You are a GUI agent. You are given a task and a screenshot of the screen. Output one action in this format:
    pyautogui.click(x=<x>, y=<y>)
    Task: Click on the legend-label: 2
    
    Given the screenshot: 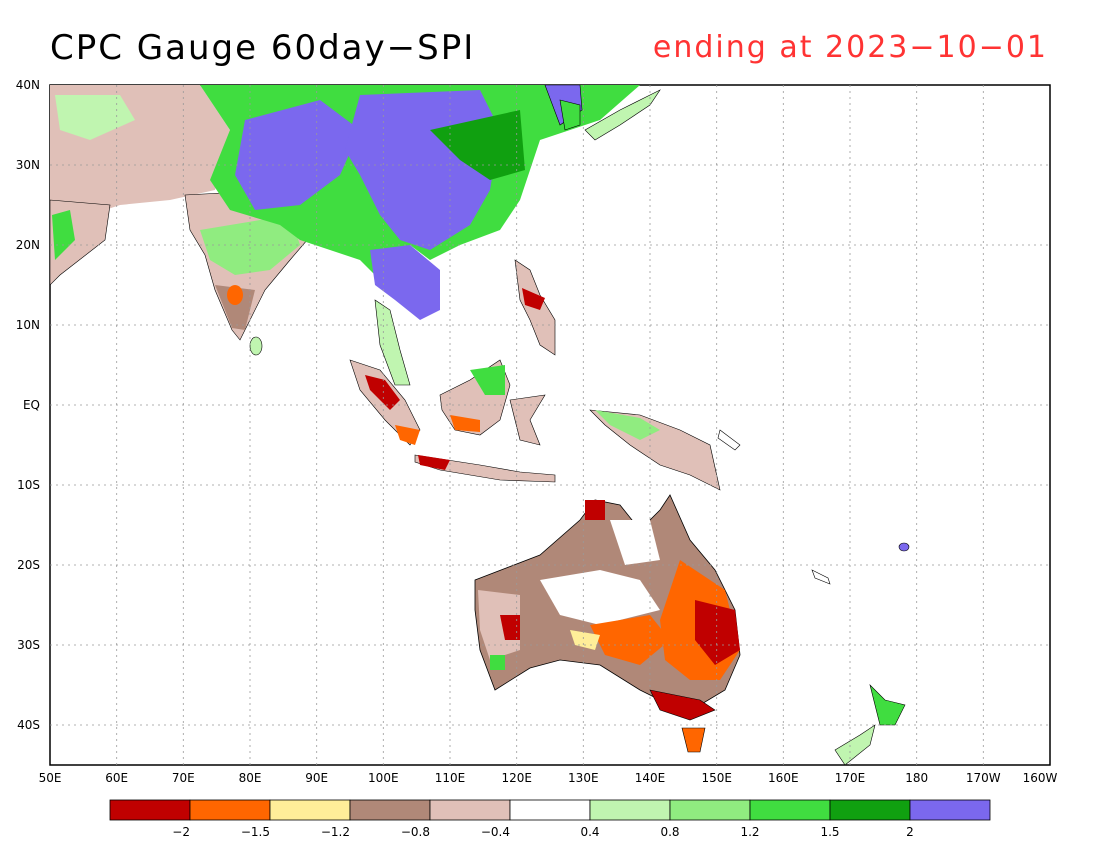 What is the action you would take?
    pyautogui.click(x=910, y=832)
    